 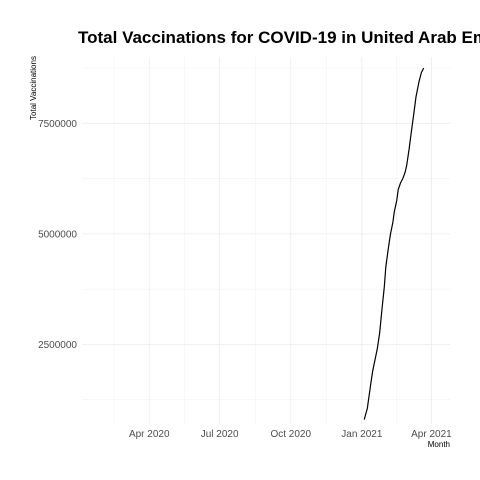 I want to click on x-tick-label: Apr 2021, so click(x=431, y=434).